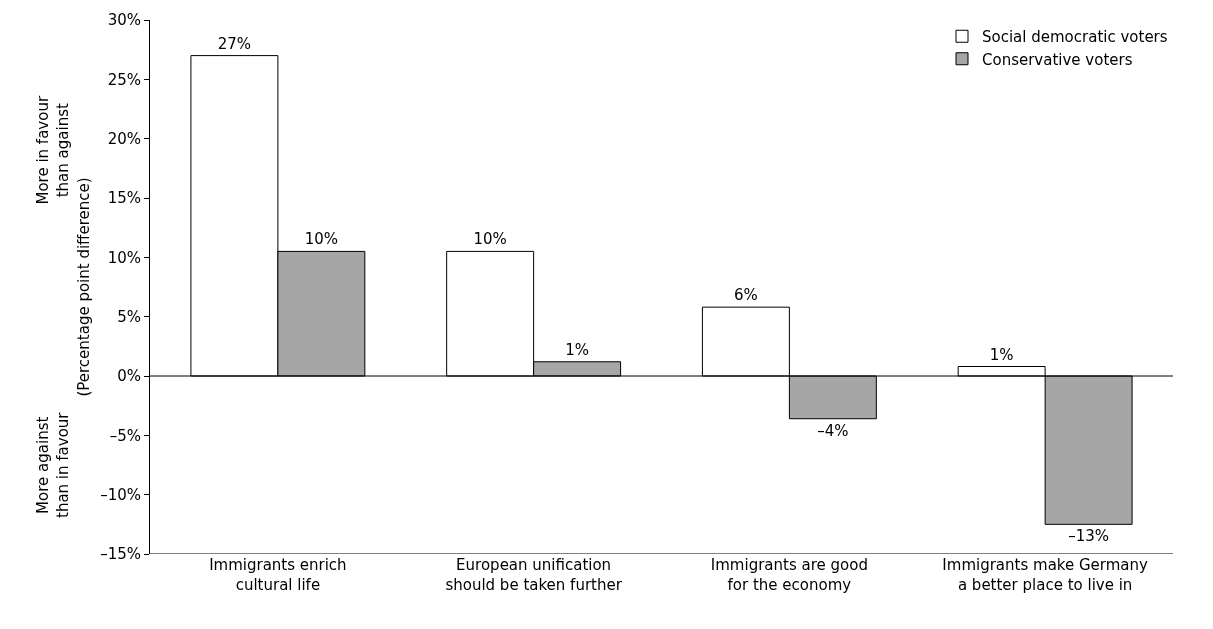 This screenshot has height=629, width=1213. I want to click on x-tick-label: European unification should be taken further, so click(534, 575).